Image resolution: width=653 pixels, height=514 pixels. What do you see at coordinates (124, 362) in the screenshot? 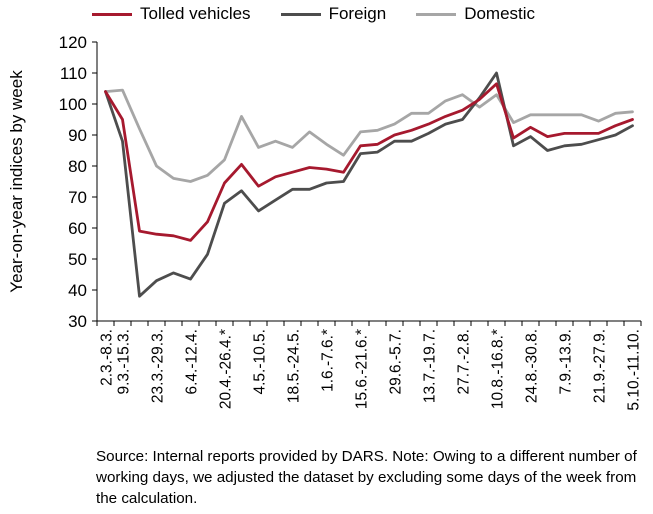
I see `x-tick-label: 9.3.-15.3.` at bounding box center [124, 362].